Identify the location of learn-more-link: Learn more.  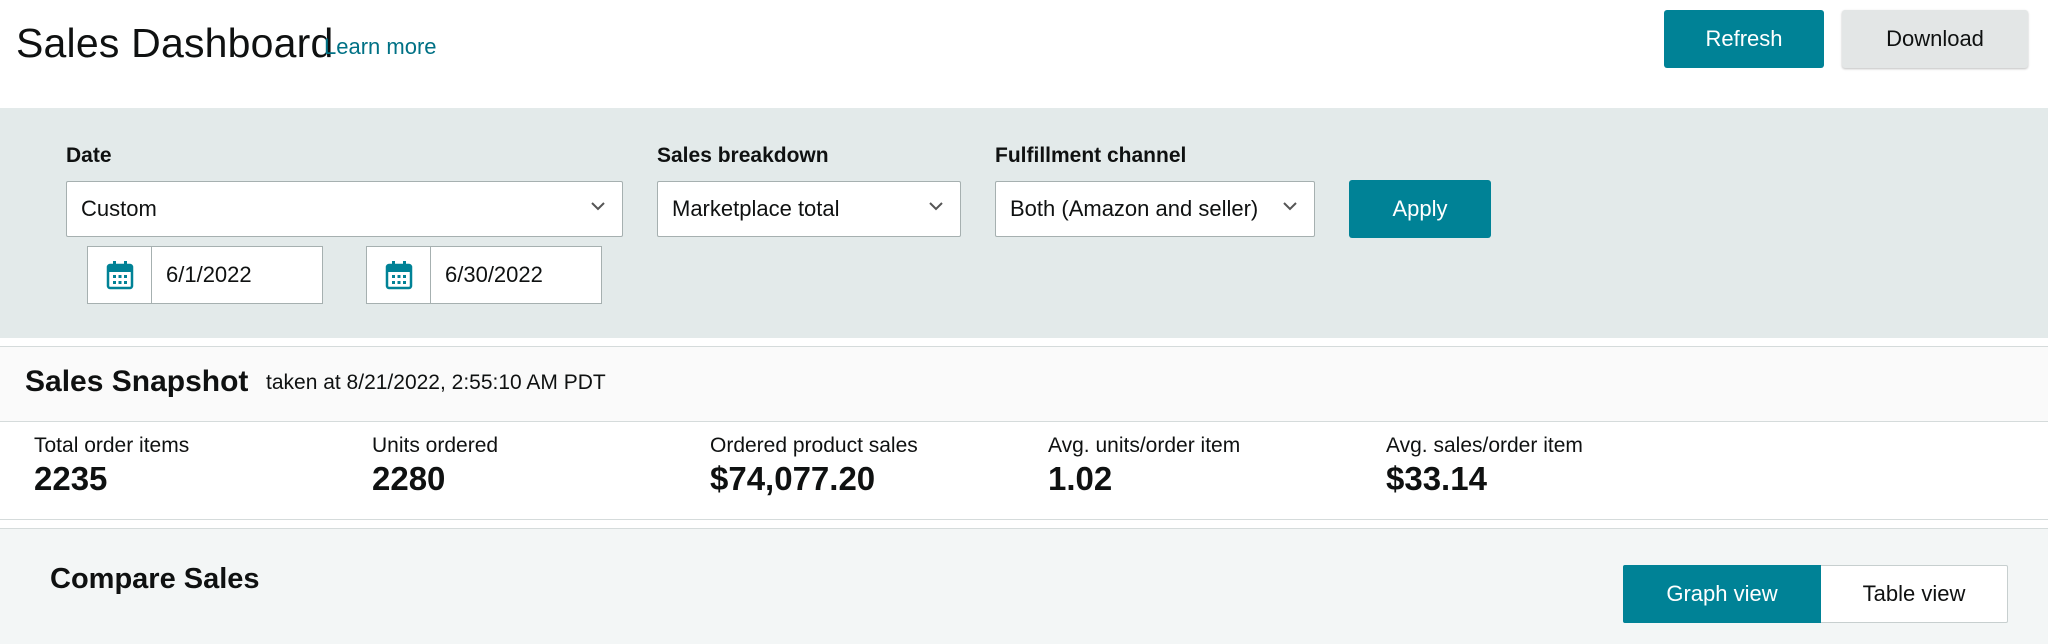
(380, 46).